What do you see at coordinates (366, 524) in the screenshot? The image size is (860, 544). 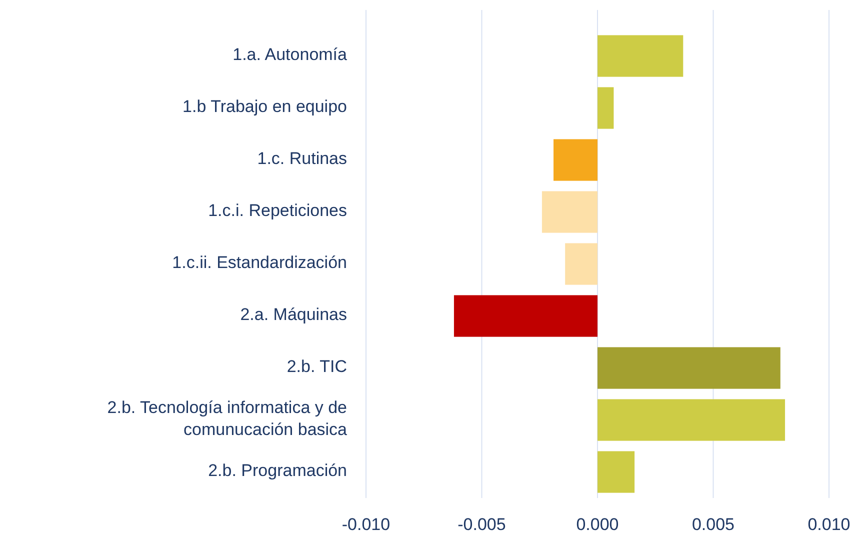 I see `x-tick-label: -0.010` at bounding box center [366, 524].